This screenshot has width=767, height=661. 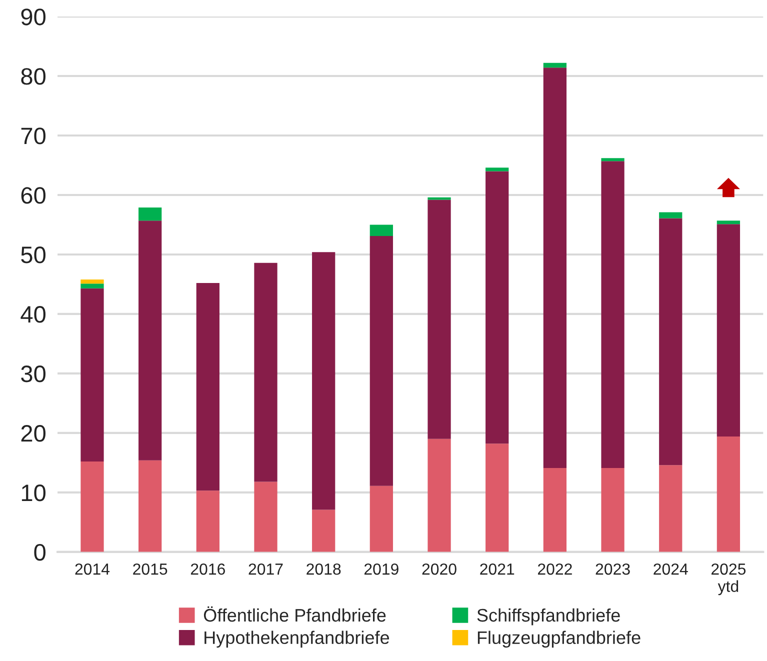 What do you see at coordinates (150, 569) in the screenshot?
I see `x-tick-label: 2015` at bounding box center [150, 569].